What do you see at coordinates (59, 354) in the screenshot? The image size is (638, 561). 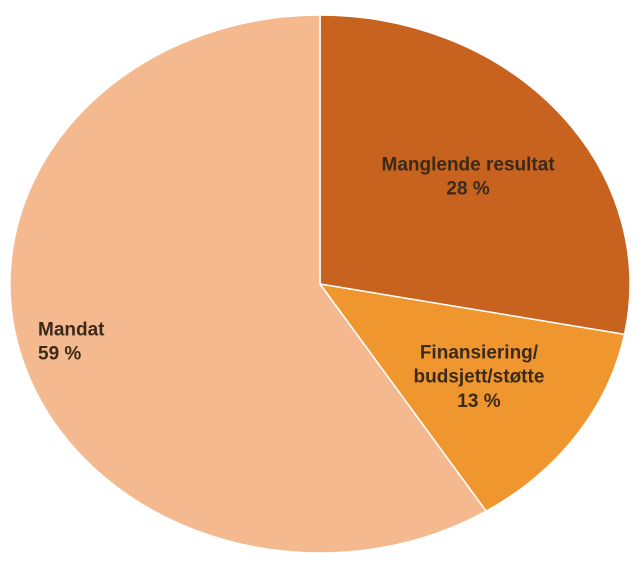 I see `value-label: 59 %` at bounding box center [59, 354].